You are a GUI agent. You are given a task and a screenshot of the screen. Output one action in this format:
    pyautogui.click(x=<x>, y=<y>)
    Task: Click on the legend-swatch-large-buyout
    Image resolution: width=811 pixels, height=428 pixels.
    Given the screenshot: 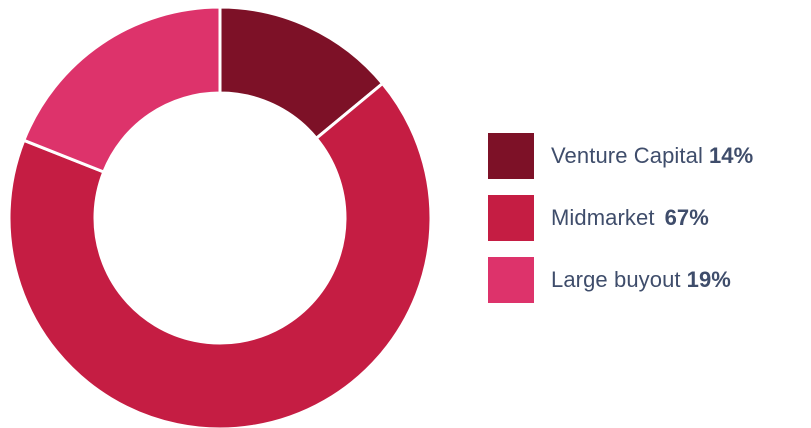 What is the action you would take?
    pyautogui.click(x=511, y=280)
    